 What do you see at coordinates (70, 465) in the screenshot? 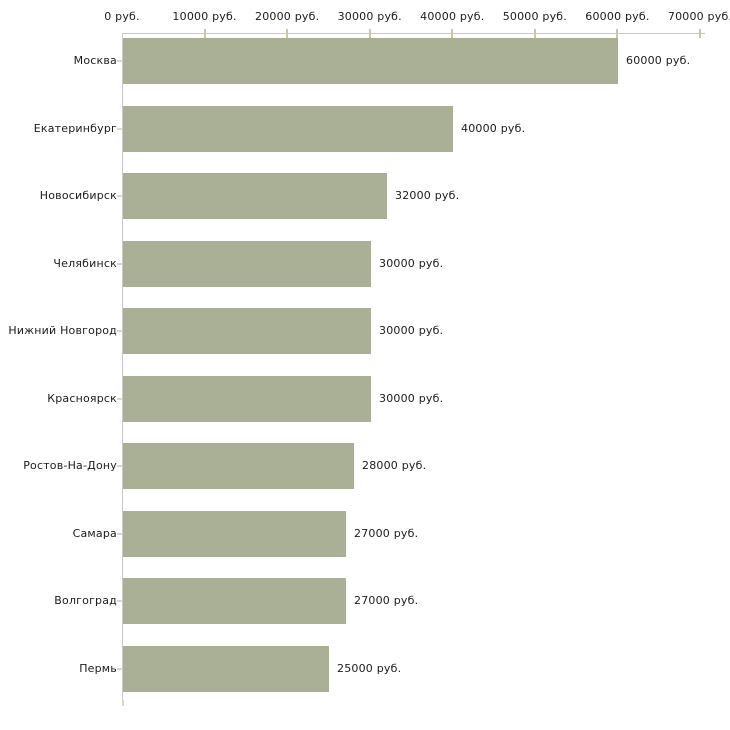
I see `category-label: Ростов-На-Дону` at bounding box center [70, 465].